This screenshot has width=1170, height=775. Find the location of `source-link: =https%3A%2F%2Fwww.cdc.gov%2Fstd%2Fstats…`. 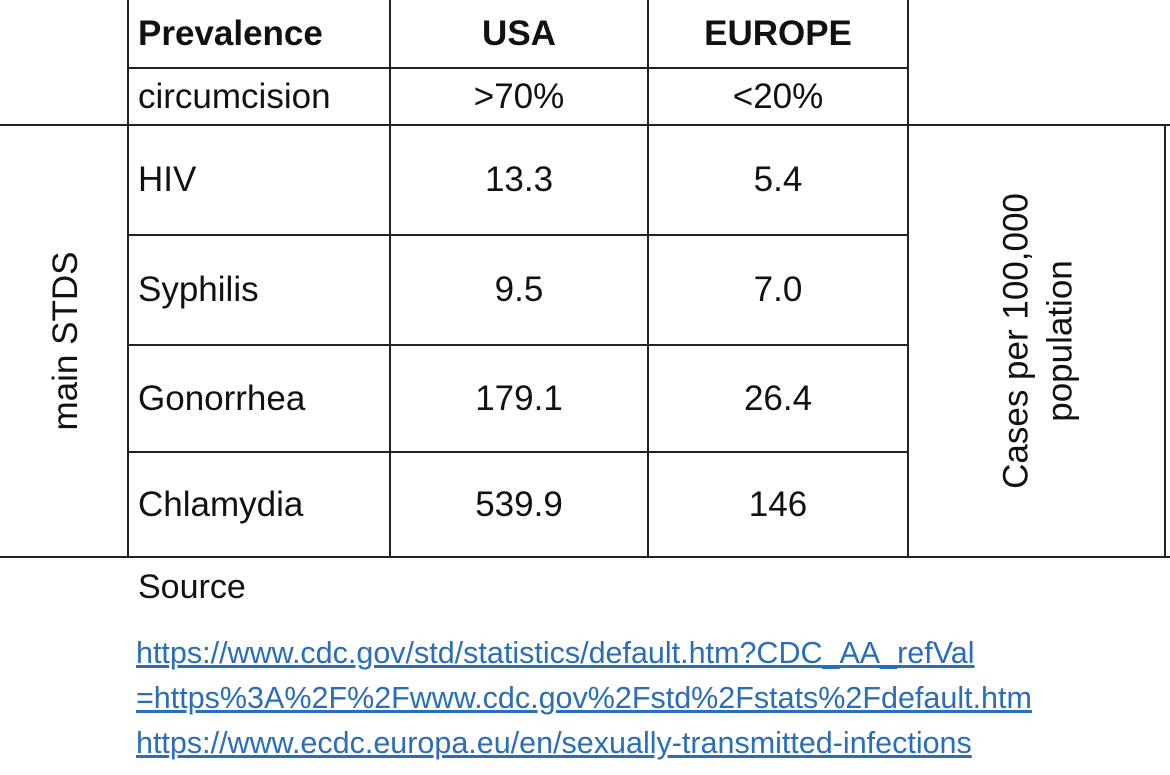

source-link: =https%3A%2F%2Fwww.cdc.gov%2Fstd%2Fstats… is located at coordinates (584, 698).